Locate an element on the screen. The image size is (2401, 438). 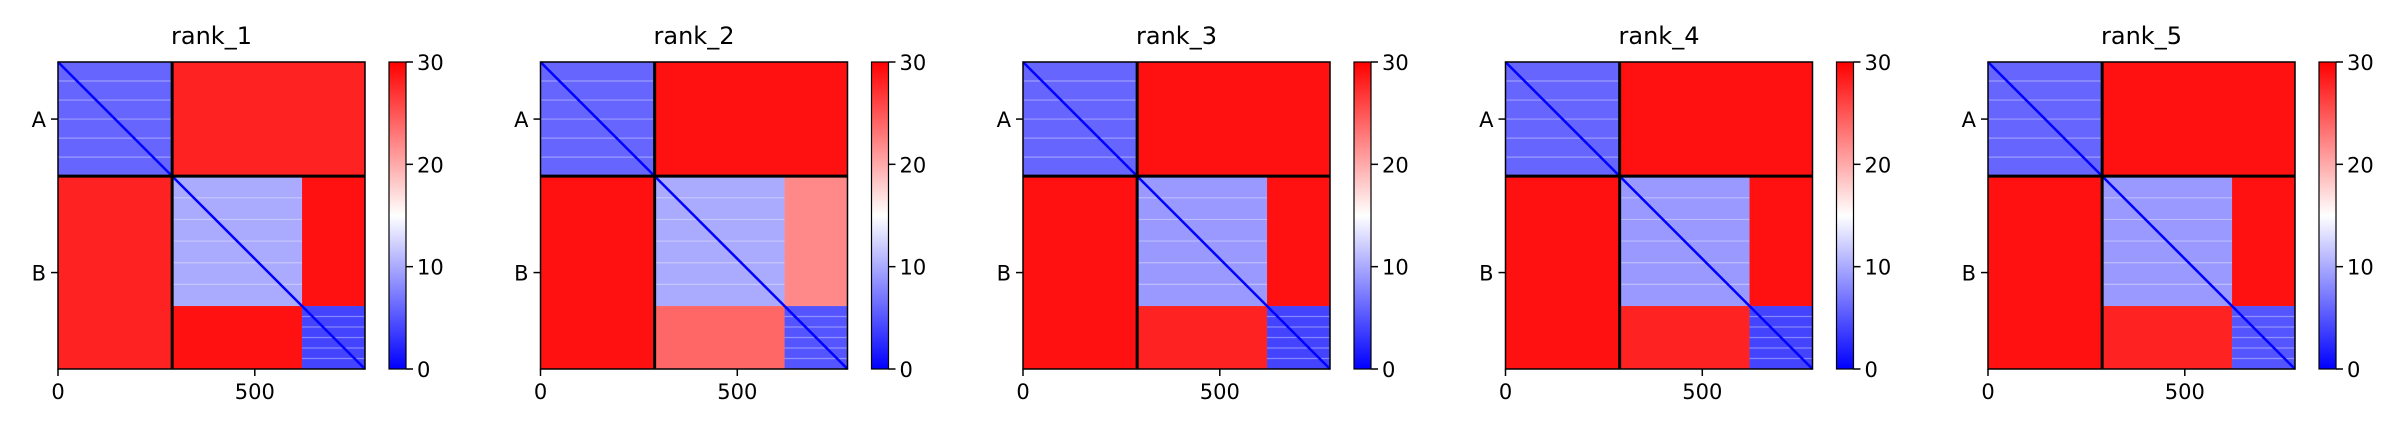
panel-title: rank_4 is located at coordinates (1659, 36).